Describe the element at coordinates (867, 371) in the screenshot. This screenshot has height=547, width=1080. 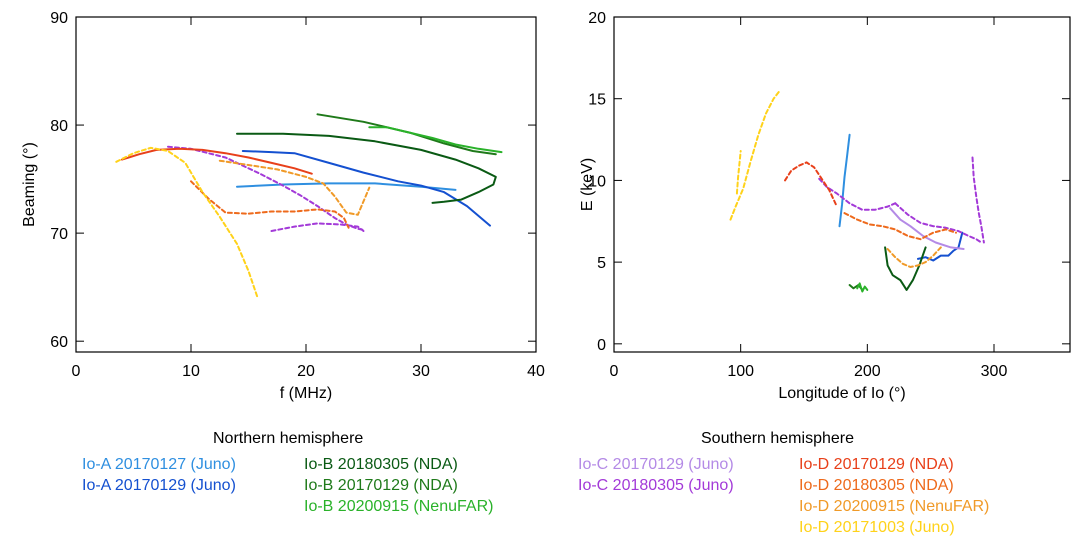
I see `x-tick-label: 200` at that location.